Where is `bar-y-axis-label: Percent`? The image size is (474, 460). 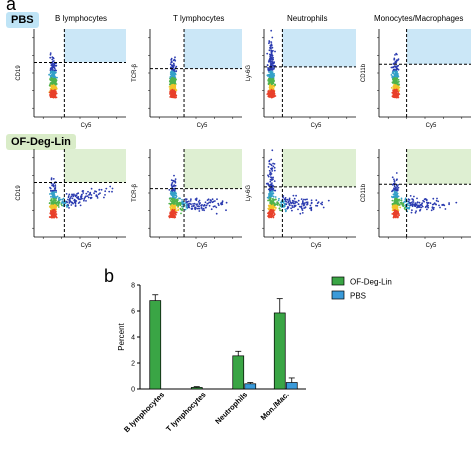
bar-y-axis-label: Percent is located at coordinates (121, 336).